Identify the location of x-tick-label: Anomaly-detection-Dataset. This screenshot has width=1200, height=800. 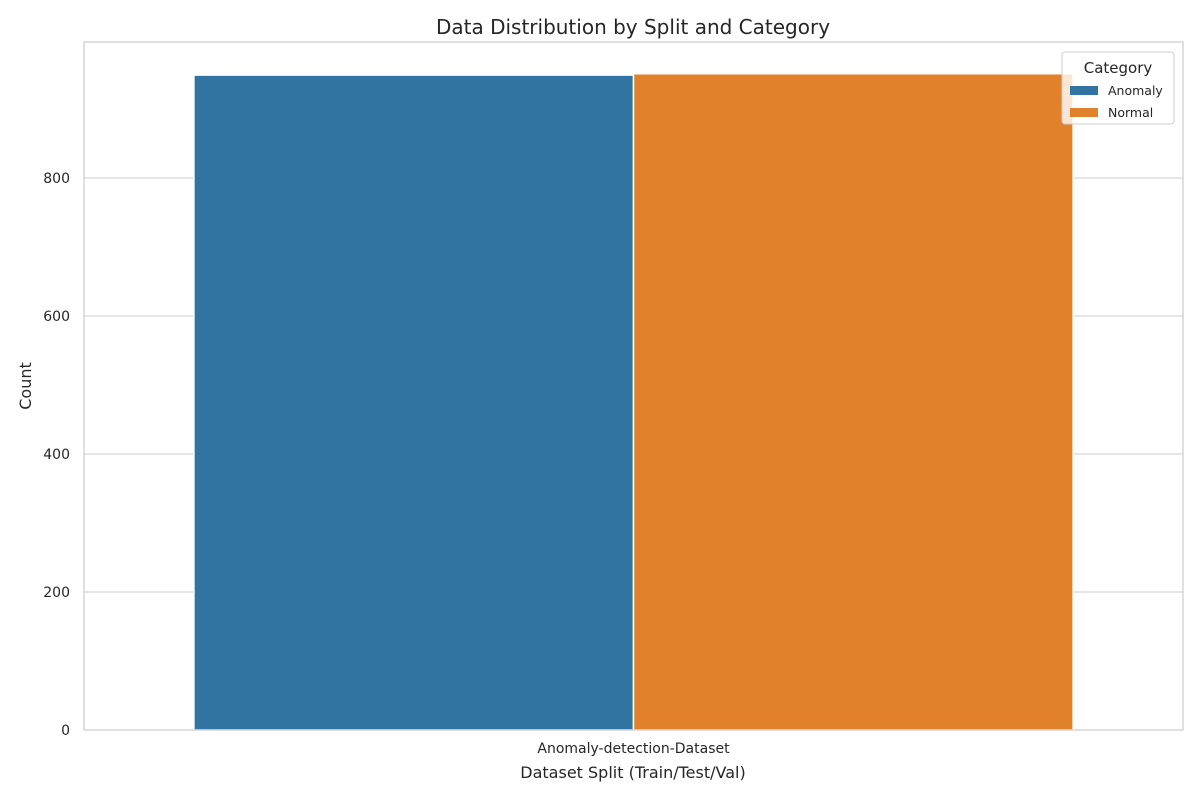
(633, 749).